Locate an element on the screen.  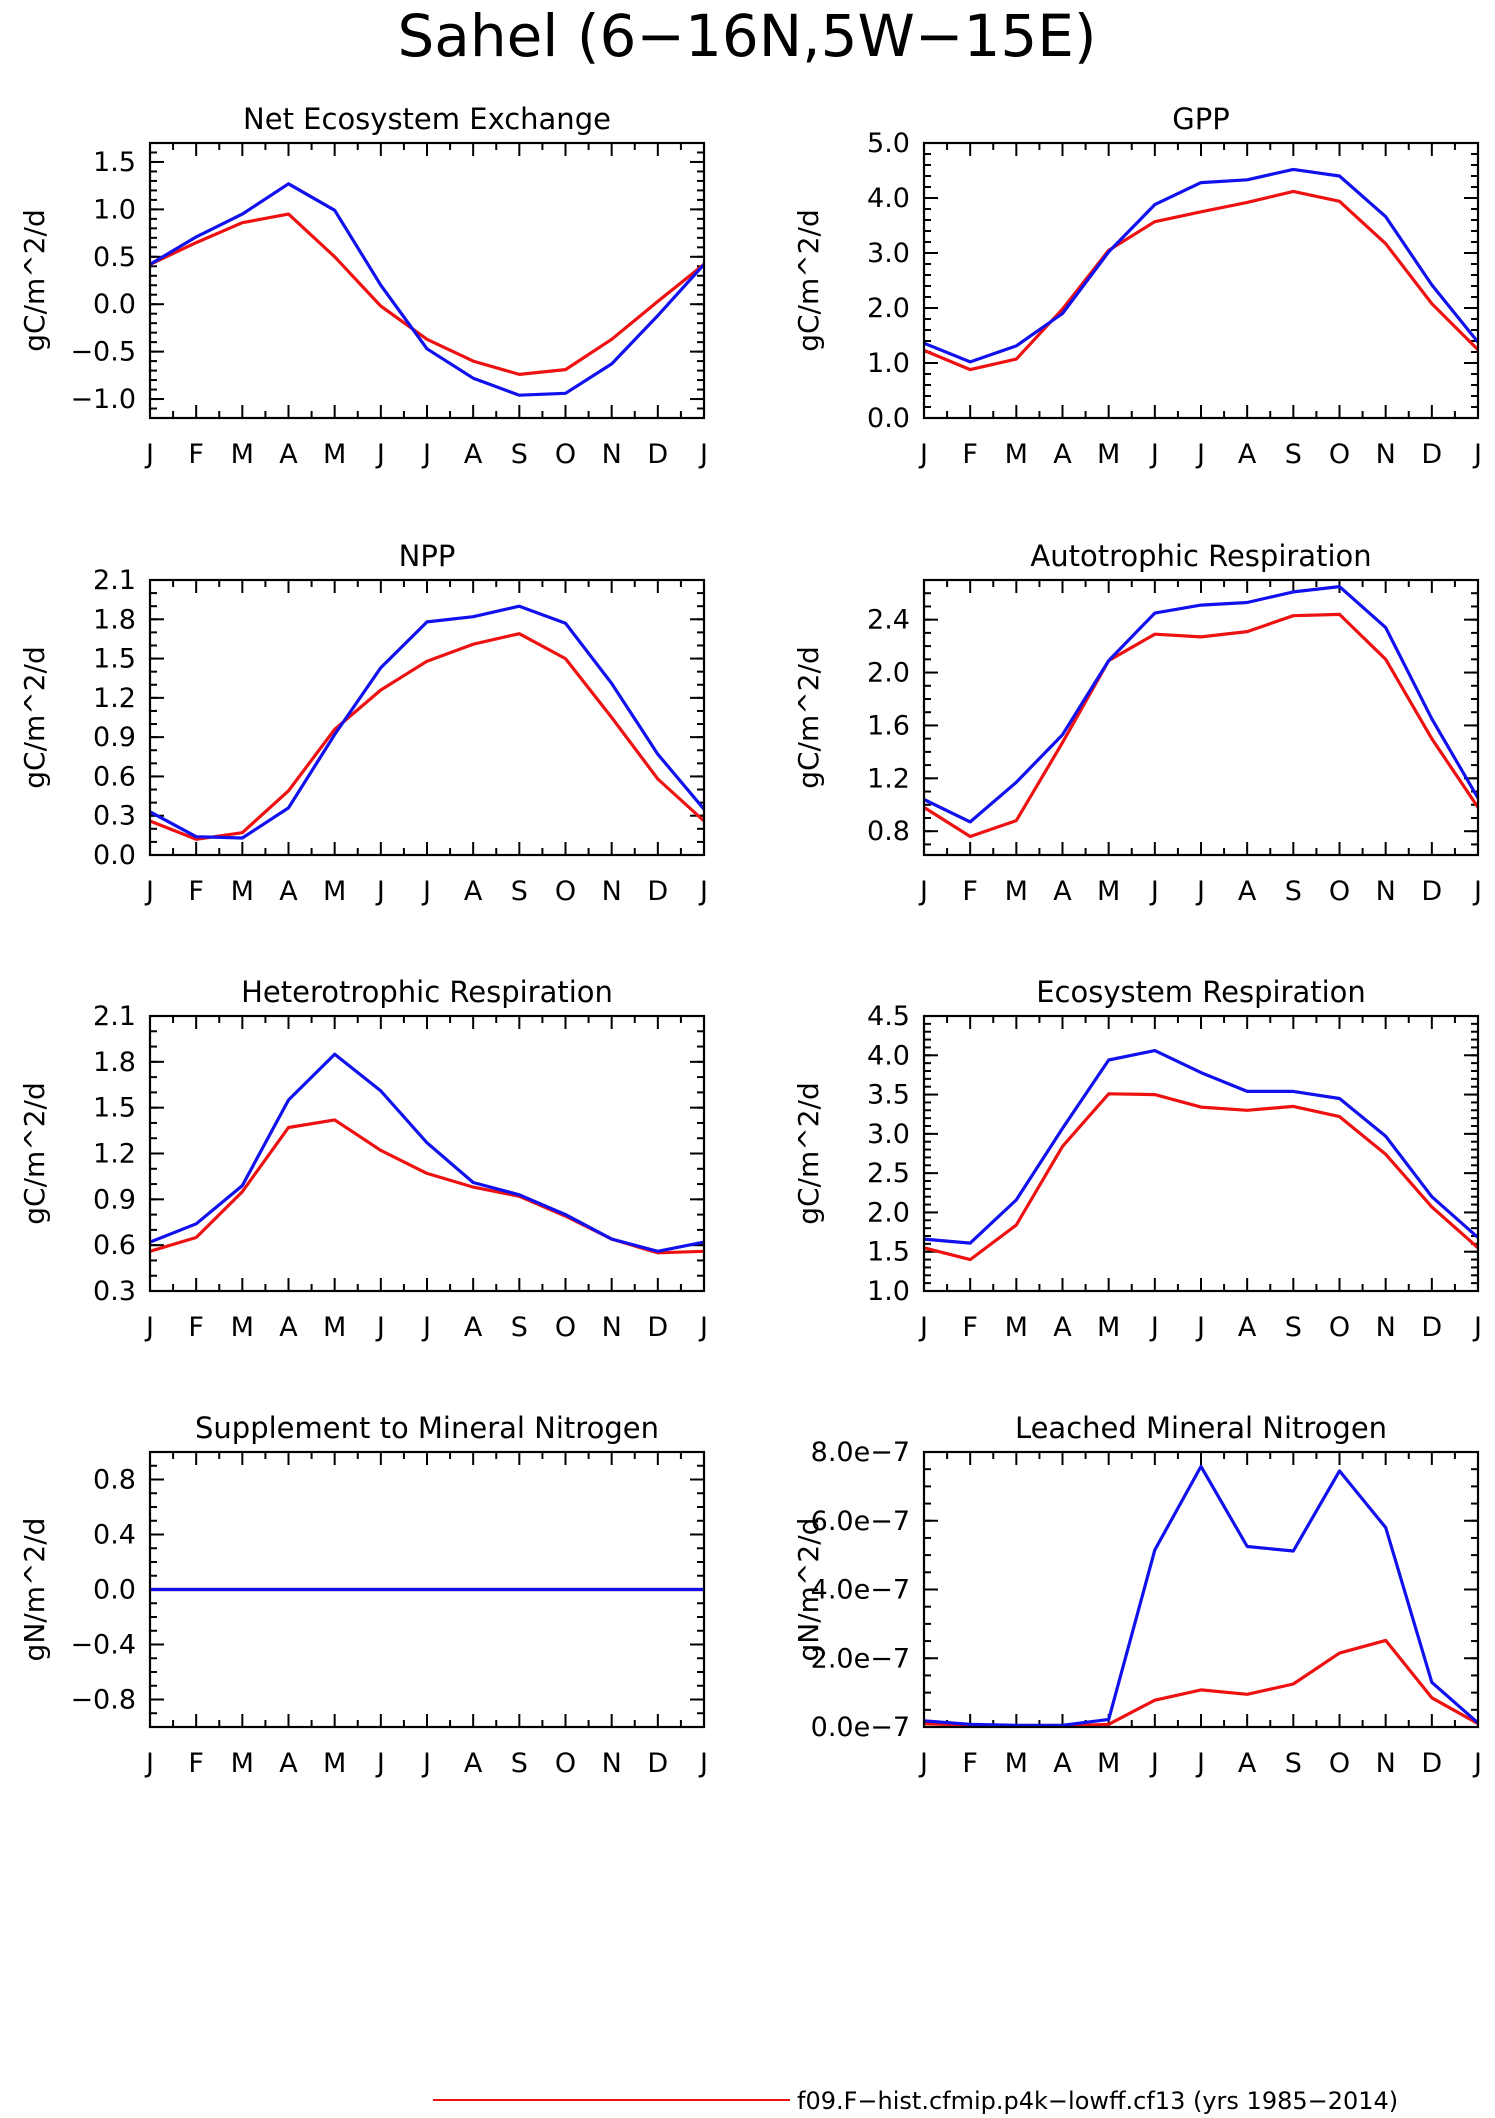
y-tick-label: 2.1 is located at coordinates (114, 1016).